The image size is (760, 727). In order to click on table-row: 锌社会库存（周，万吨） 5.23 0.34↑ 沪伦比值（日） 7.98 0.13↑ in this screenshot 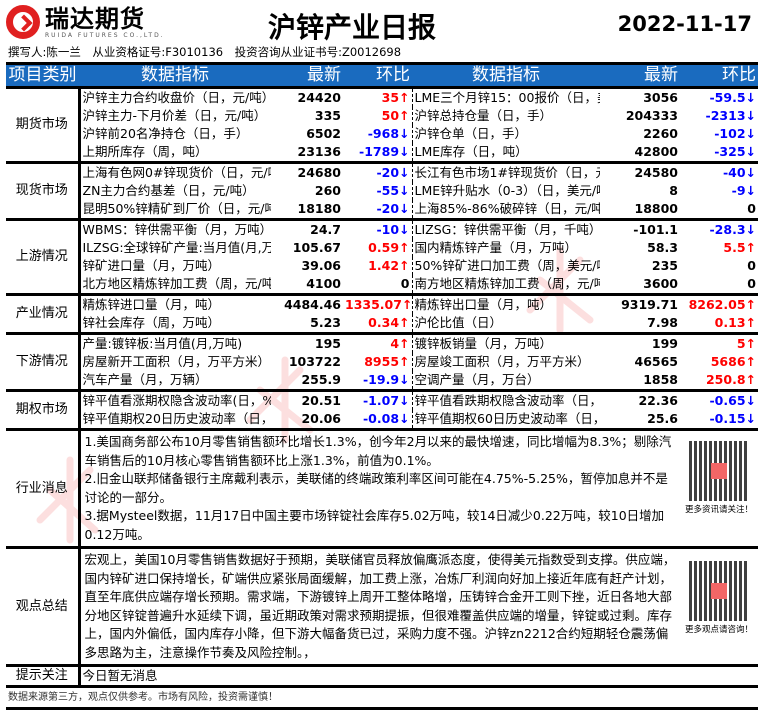, I will do `click(382, 324)`.